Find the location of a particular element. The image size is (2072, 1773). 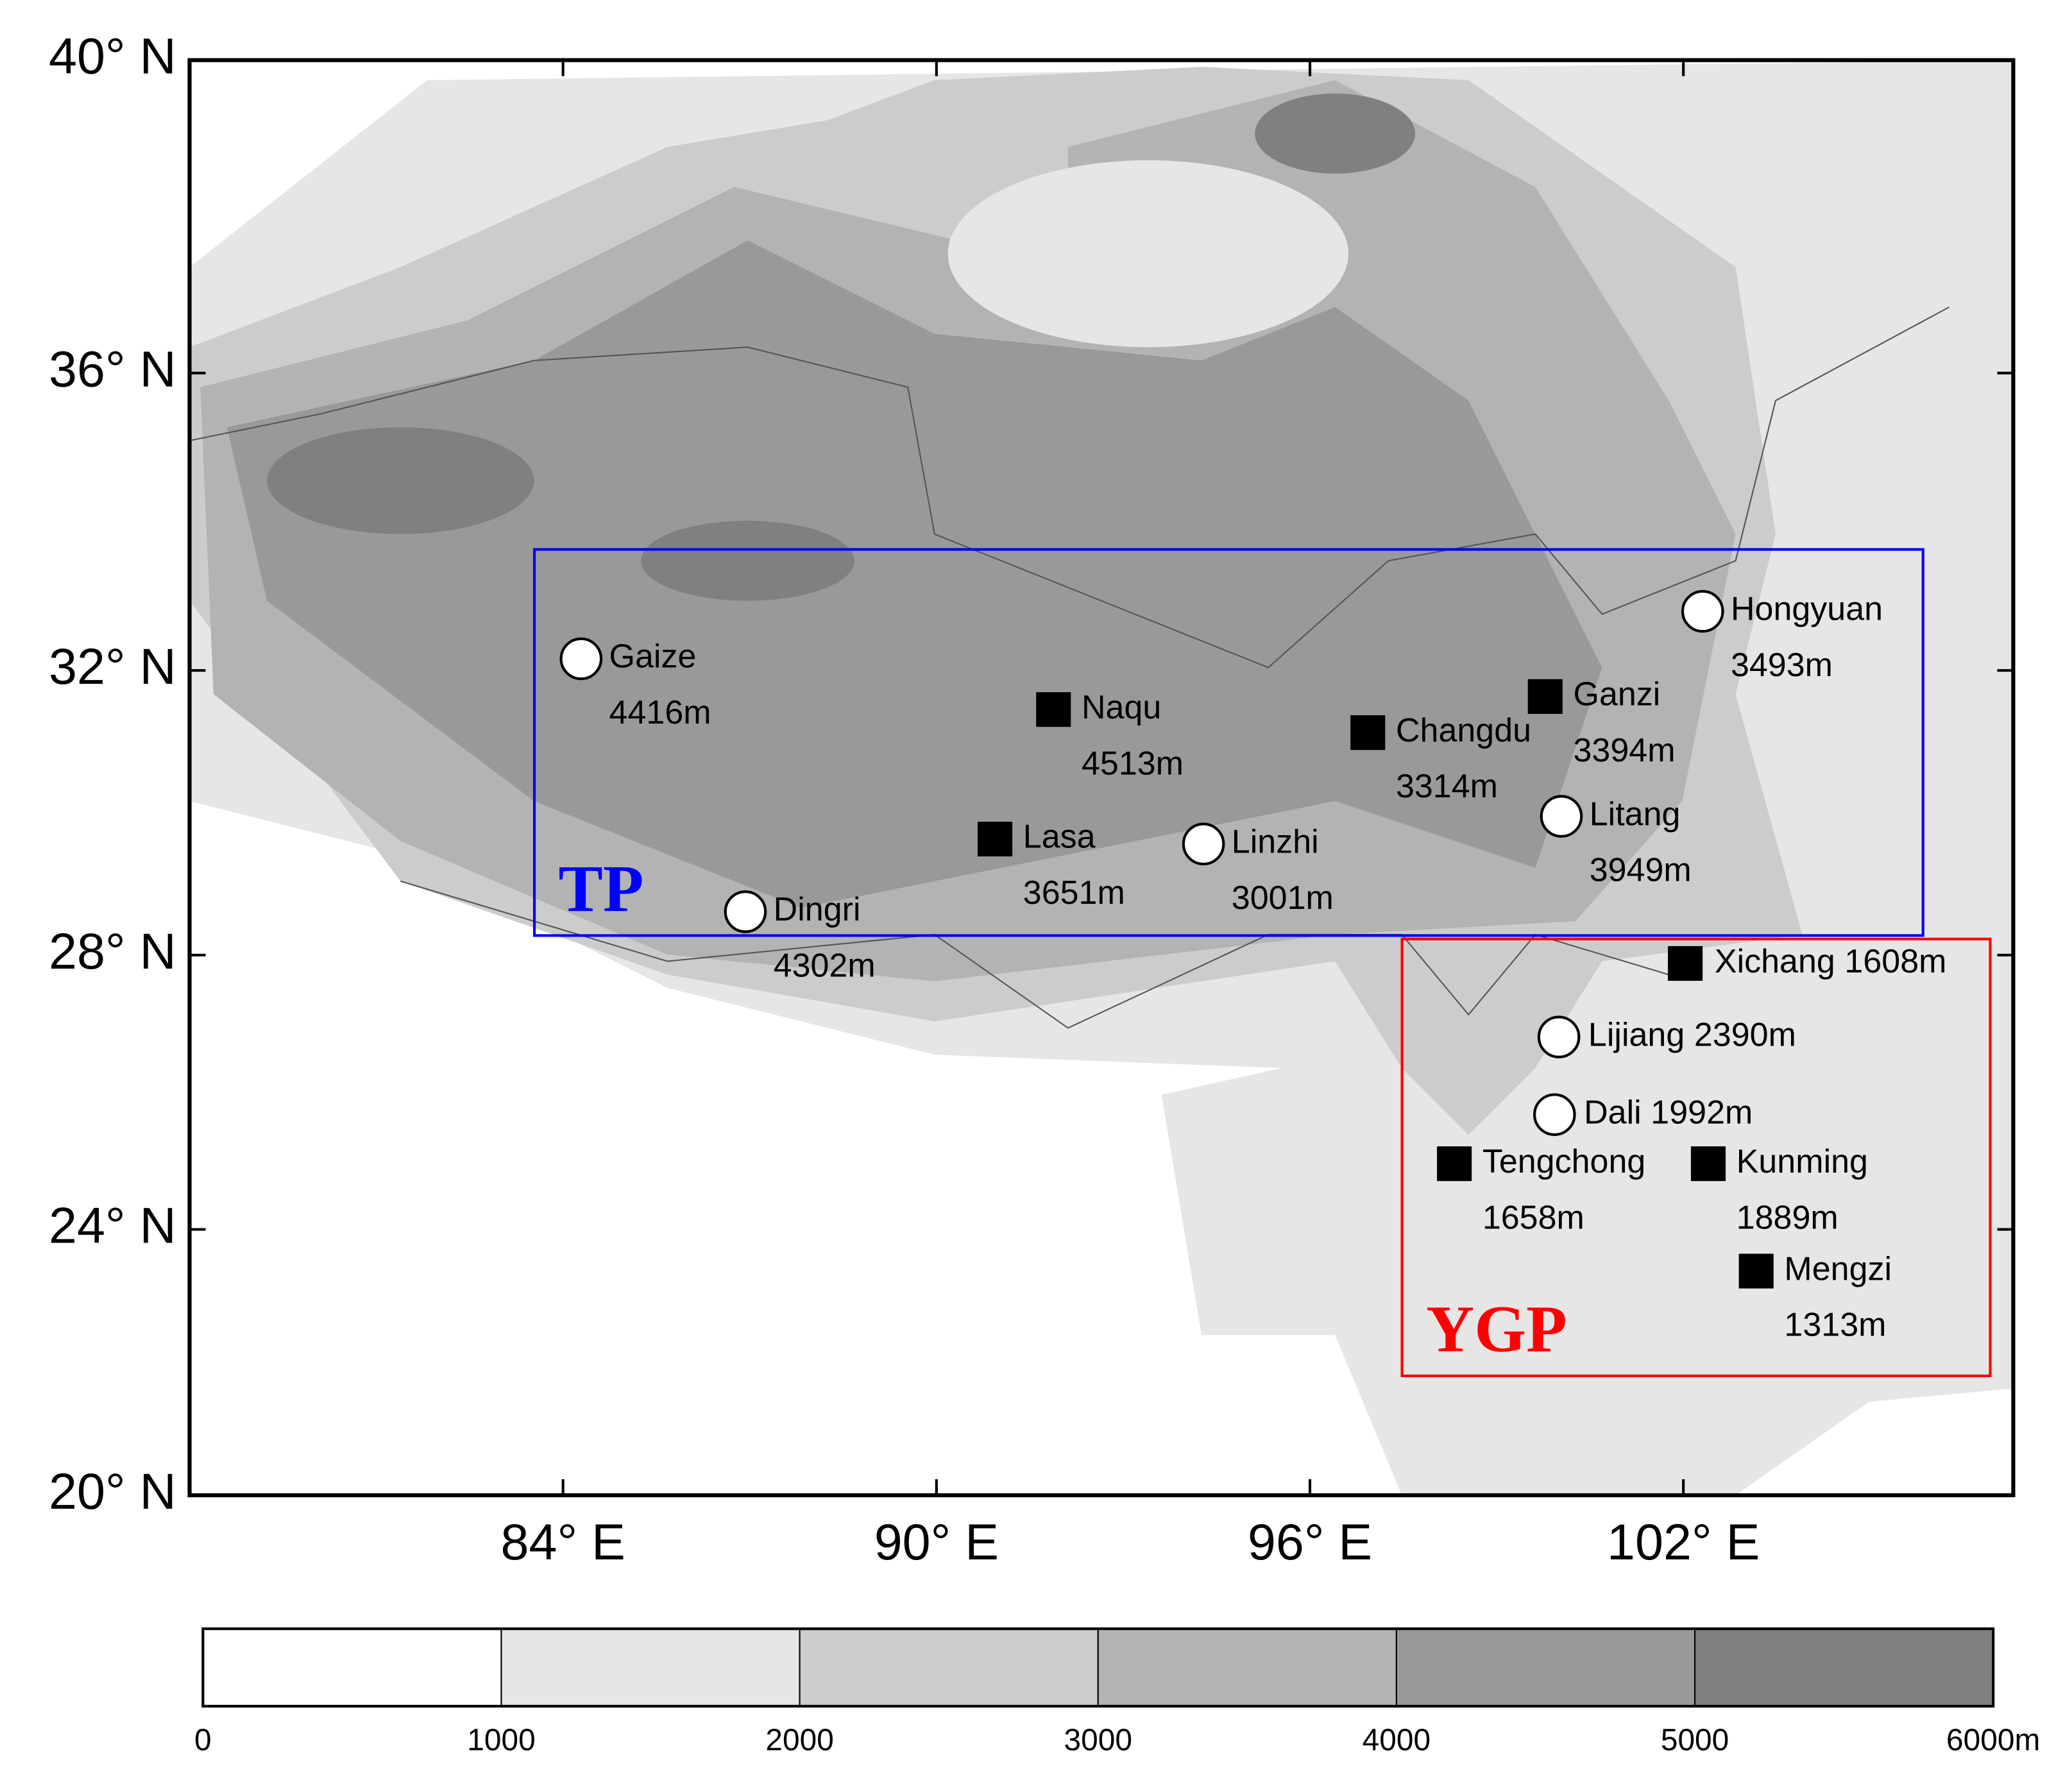

station-elevation: 1889m is located at coordinates (1787, 1217).